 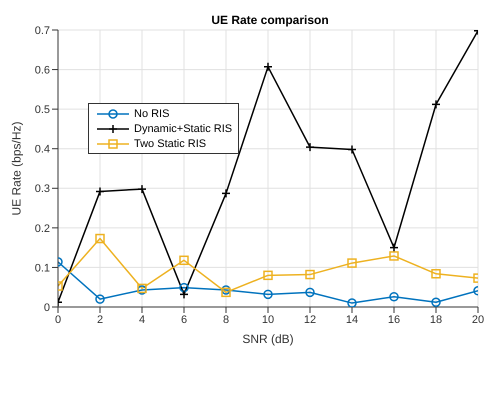 What do you see at coordinates (47, 308) in the screenshot?
I see `y-tick-label: 0` at bounding box center [47, 308].